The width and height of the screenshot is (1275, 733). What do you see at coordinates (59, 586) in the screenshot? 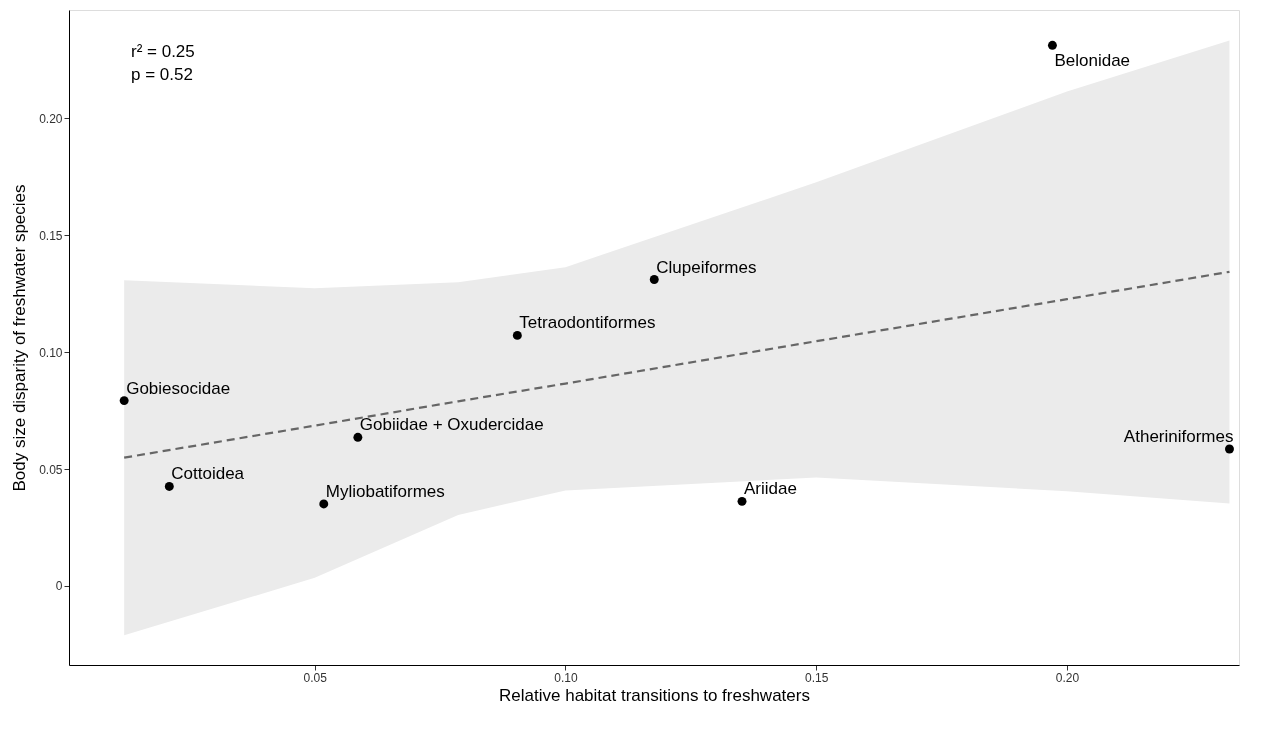
I see `y-tick-label: 0` at bounding box center [59, 586].